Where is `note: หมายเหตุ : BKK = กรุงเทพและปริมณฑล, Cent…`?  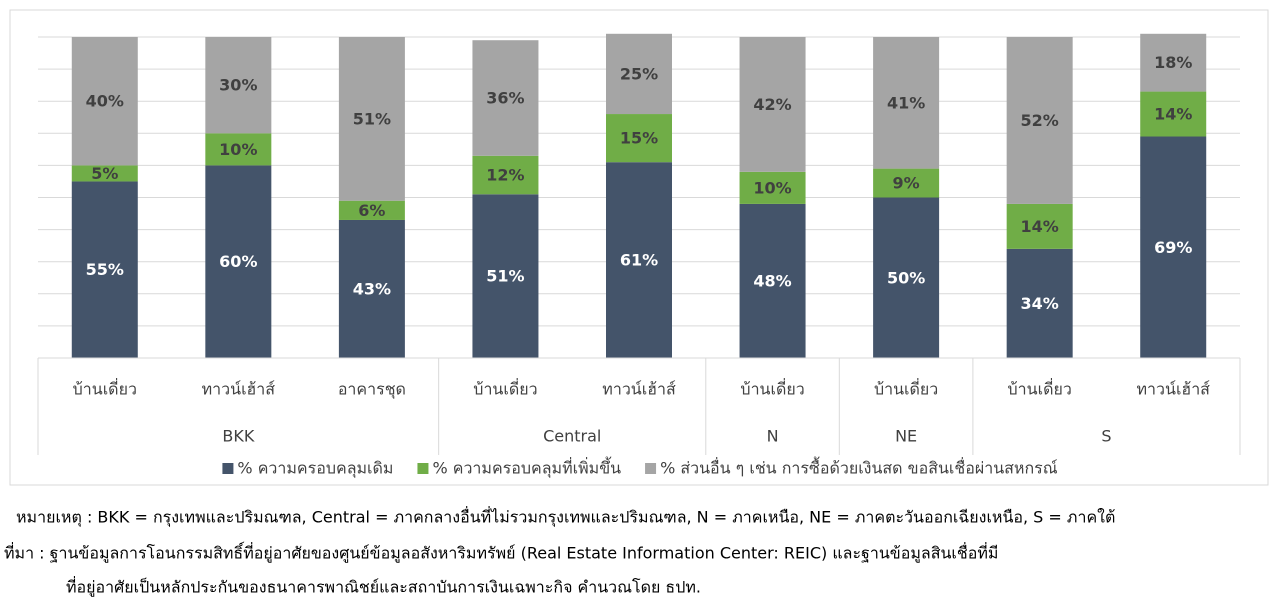 note: หมายเหตุ : BKK = กรุงเทพและปริมณฑล, Cent… is located at coordinates (565, 517).